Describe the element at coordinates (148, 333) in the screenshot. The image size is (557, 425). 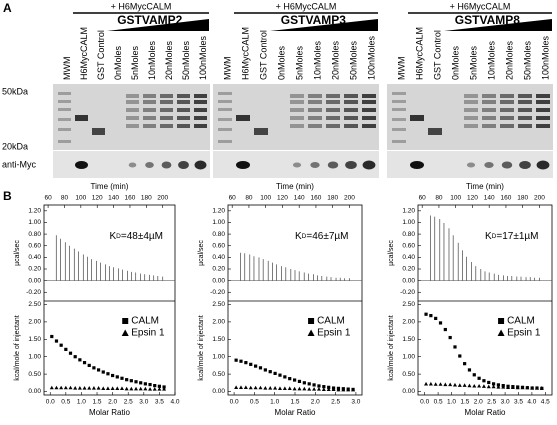
I see `legend-label: Epsin 1` at that location.